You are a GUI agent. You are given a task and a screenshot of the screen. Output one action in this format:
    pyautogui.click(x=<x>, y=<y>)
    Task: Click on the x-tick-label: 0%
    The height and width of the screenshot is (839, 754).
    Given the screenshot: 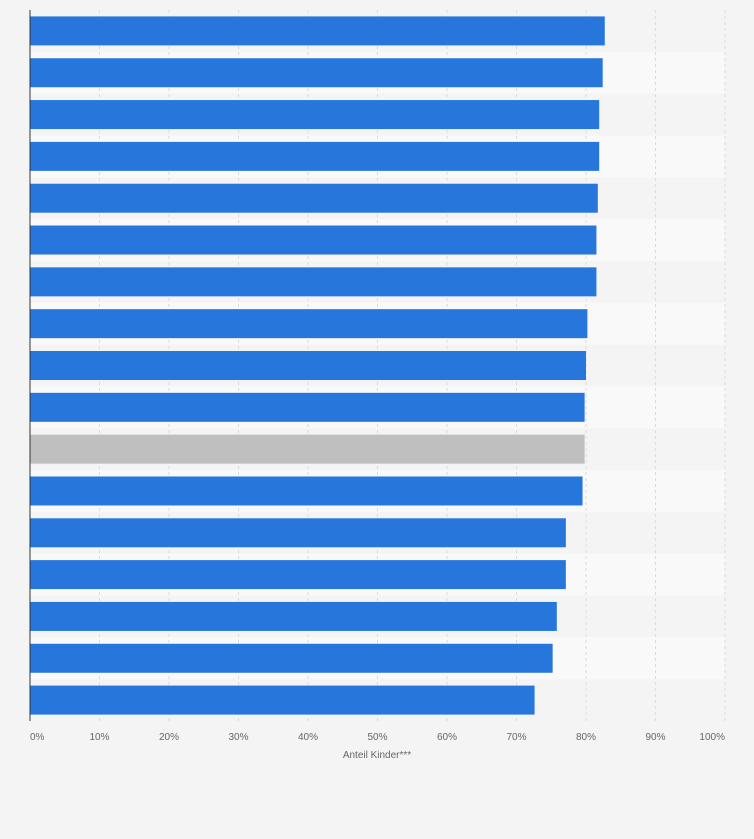 What is the action you would take?
    pyautogui.click(x=37, y=737)
    